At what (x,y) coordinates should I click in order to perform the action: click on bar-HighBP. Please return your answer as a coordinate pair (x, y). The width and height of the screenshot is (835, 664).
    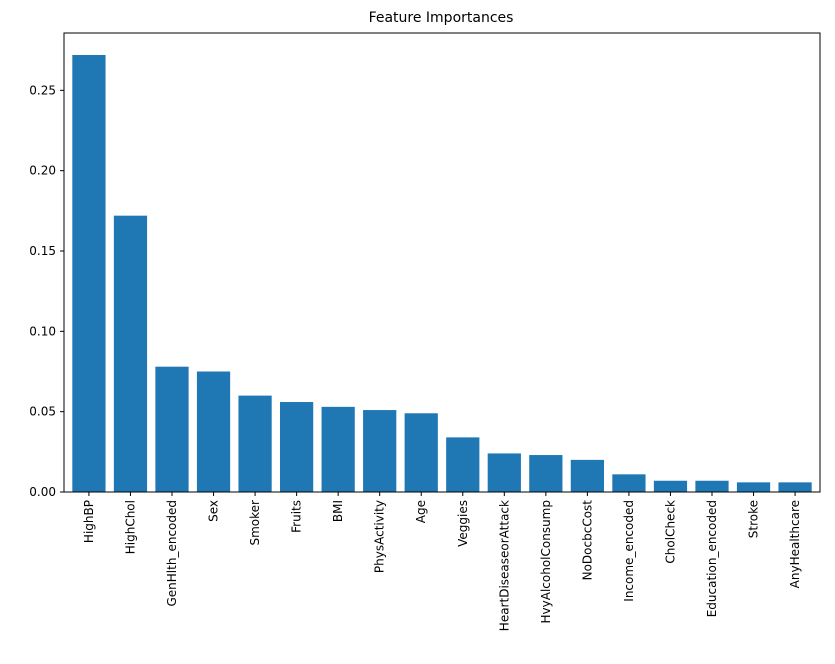
    Looking at the image, I should click on (89, 273).